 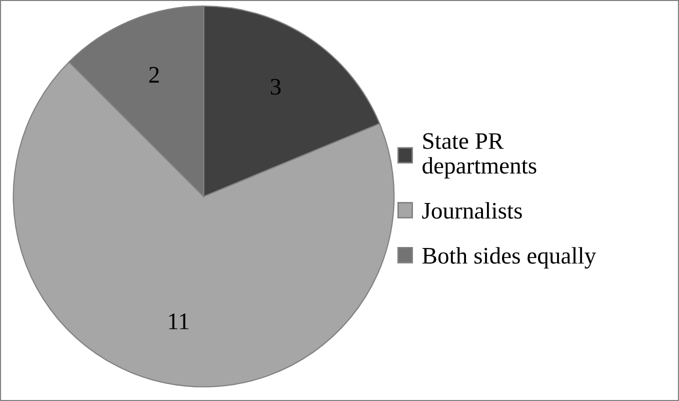 What do you see at coordinates (509, 258) in the screenshot?
I see `legend-label: Both sides equally` at bounding box center [509, 258].